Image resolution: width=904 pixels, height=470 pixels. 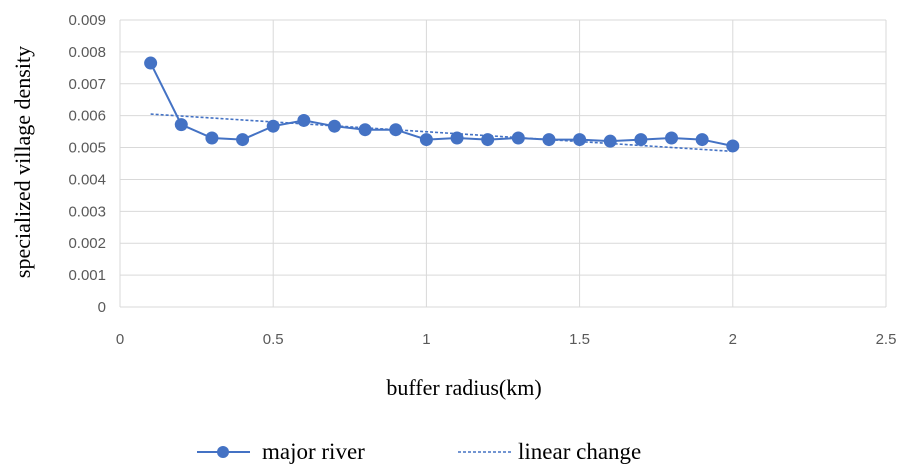 I want to click on y-tick-label: 0.008, so click(x=87, y=52).